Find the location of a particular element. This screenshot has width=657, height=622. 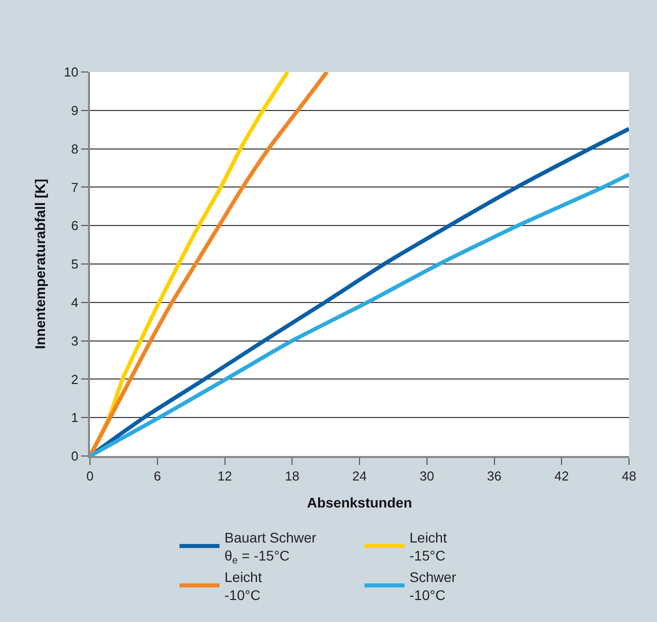

y-tick-label: 0 is located at coordinates (74, 456).